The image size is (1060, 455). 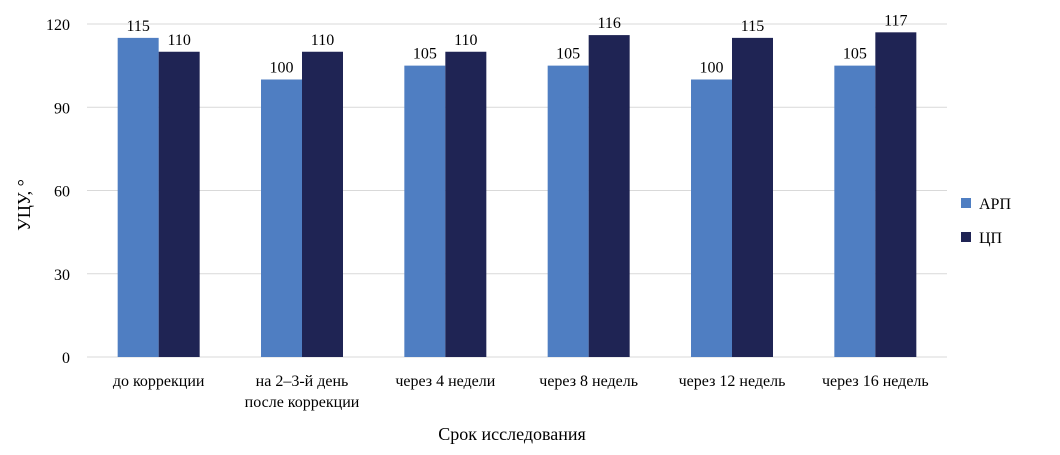 I want to click on y-tick-label: 0, so click(x=66, y=358).